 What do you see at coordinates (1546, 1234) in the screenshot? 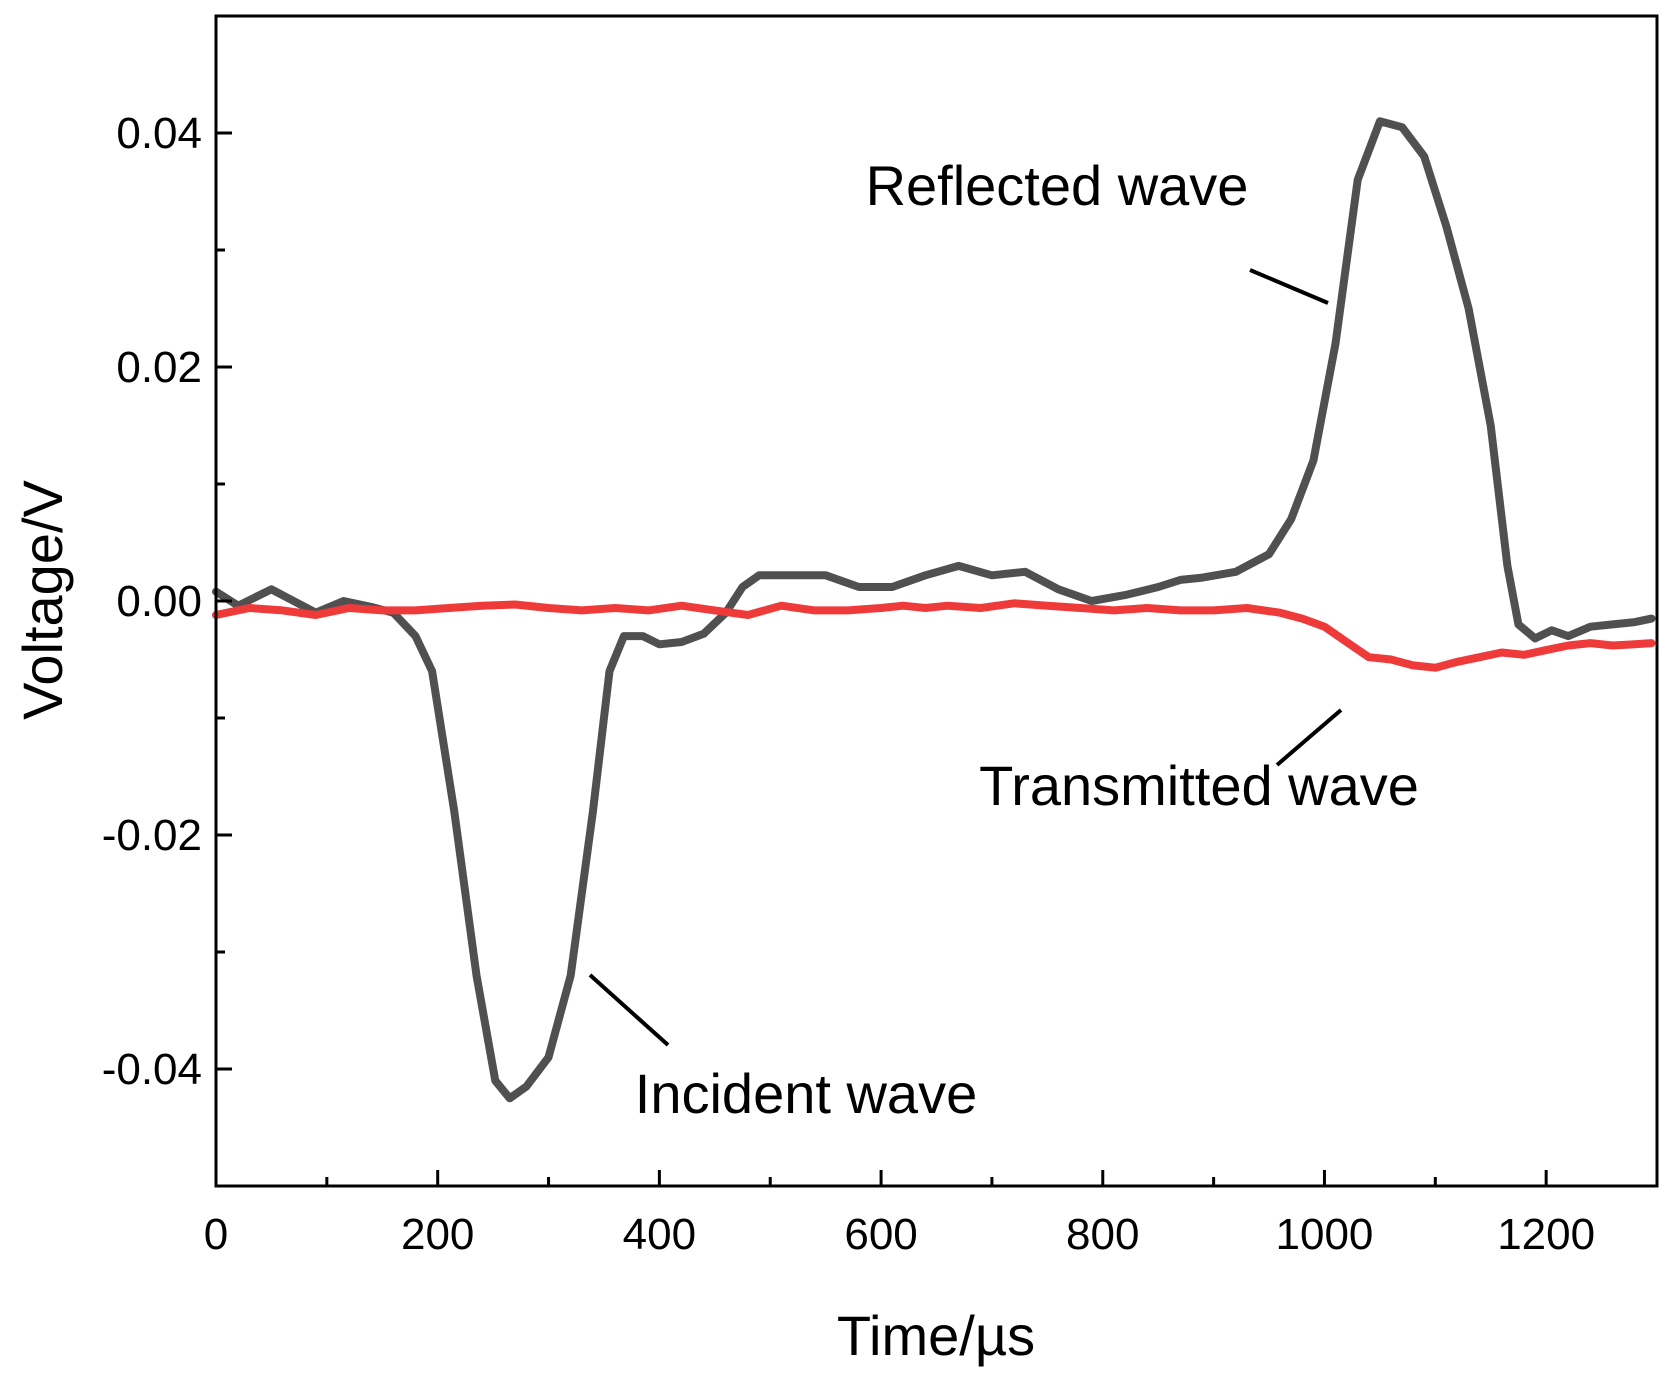
I see `x-tick-label: 1200` at bounding box center [1546, 1234].